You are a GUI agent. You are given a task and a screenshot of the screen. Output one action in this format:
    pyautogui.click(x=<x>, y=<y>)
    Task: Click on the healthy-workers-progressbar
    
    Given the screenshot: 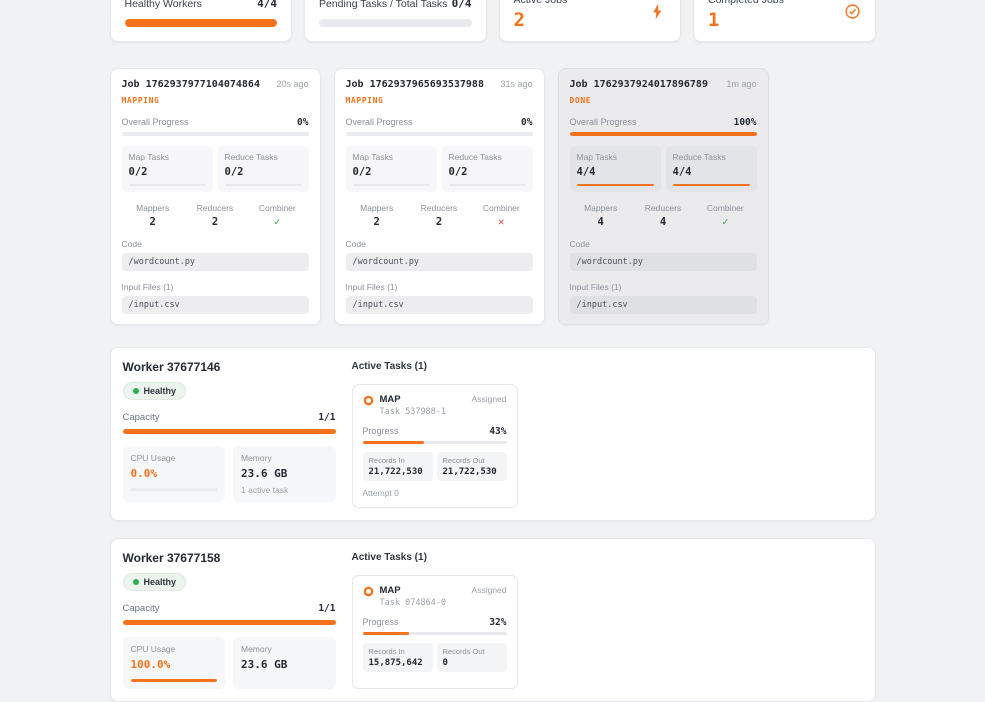 What is the action you would take?
    pyautogui.click(x=200, y=23)
    